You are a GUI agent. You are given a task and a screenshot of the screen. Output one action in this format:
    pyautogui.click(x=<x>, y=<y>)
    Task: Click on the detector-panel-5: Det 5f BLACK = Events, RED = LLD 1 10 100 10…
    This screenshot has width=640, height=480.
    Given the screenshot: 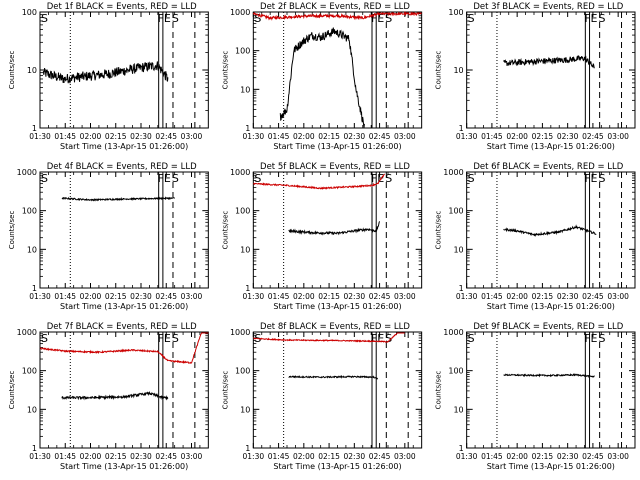 What is the action you would take?
    pyautogui.click(x=322, y=236)
    